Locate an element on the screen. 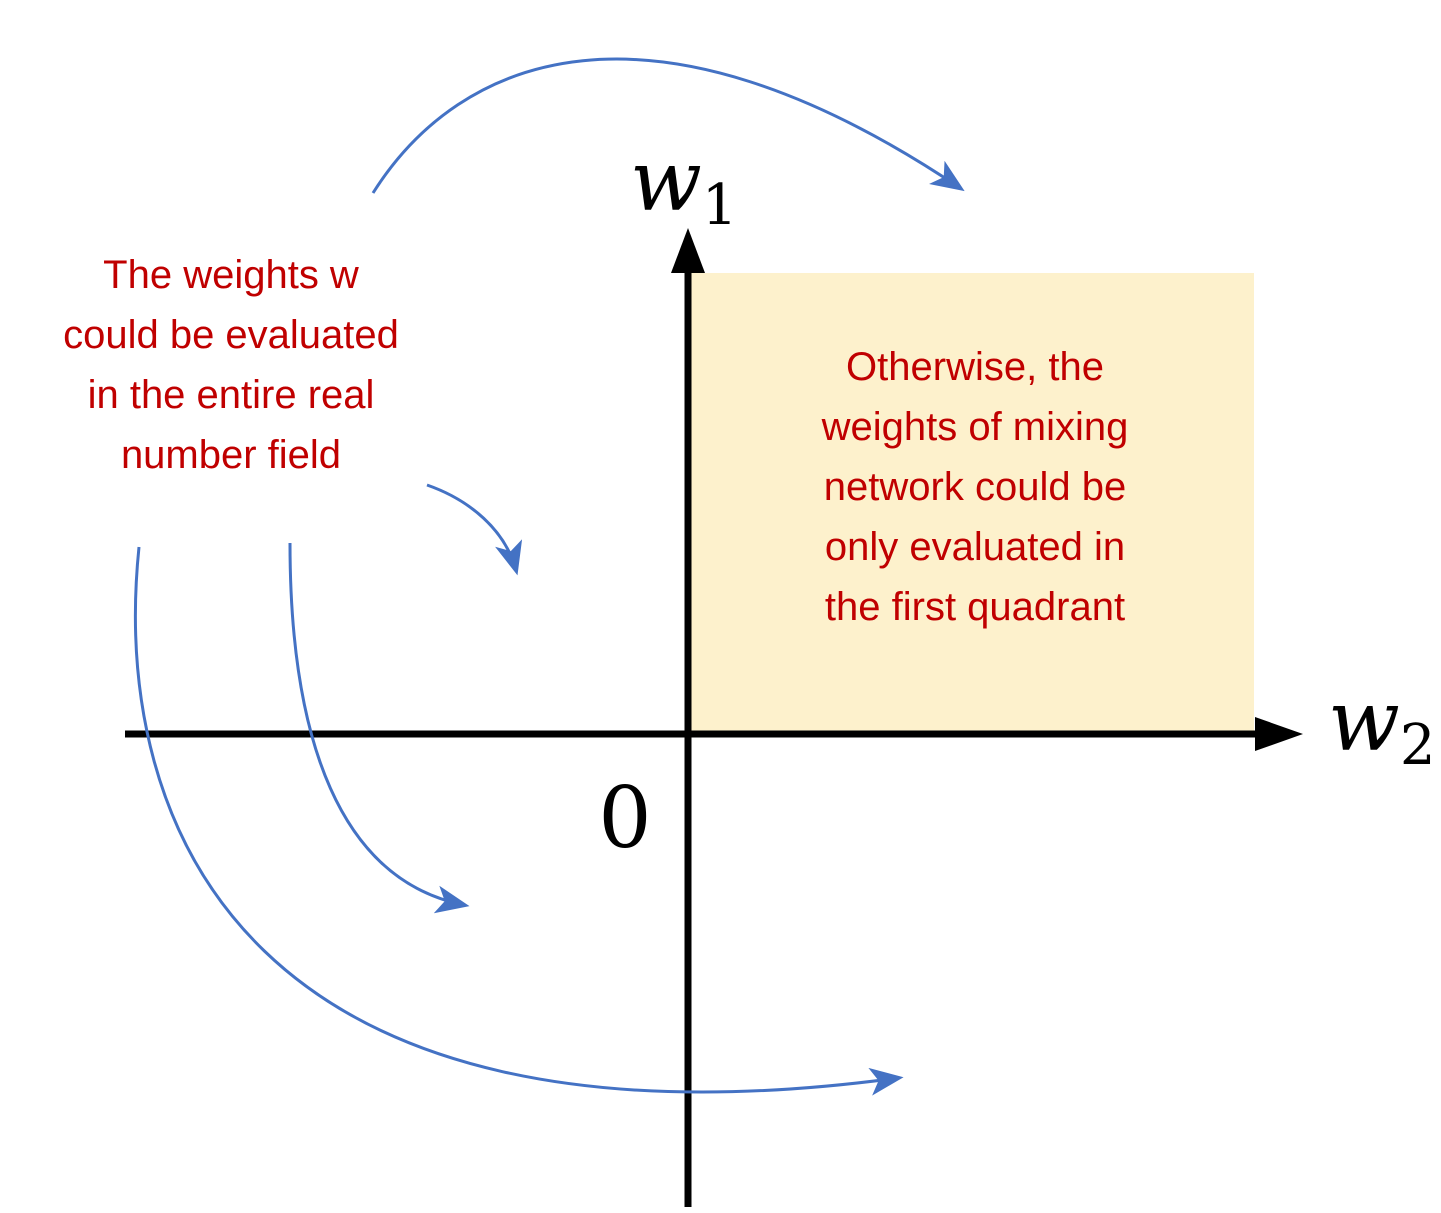 The width and height of the screenshot is (1441, 1213). right-note-line-1: Otherwise, the is located at coordinates (975, 367).